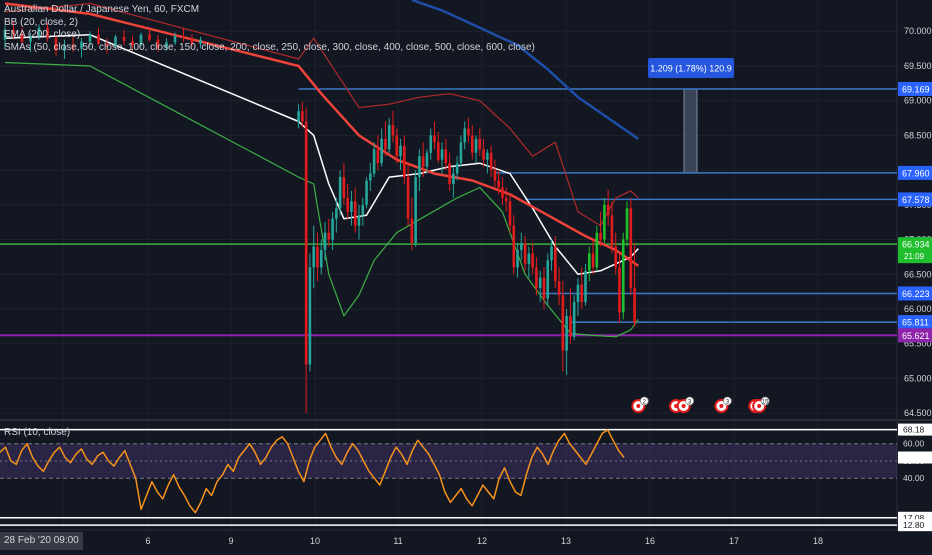  What do you see at coordinates (41, 22) in the screenshot?
I see `indicator-bb: BB (20, close, 2)` at bounding box center [41, 22].